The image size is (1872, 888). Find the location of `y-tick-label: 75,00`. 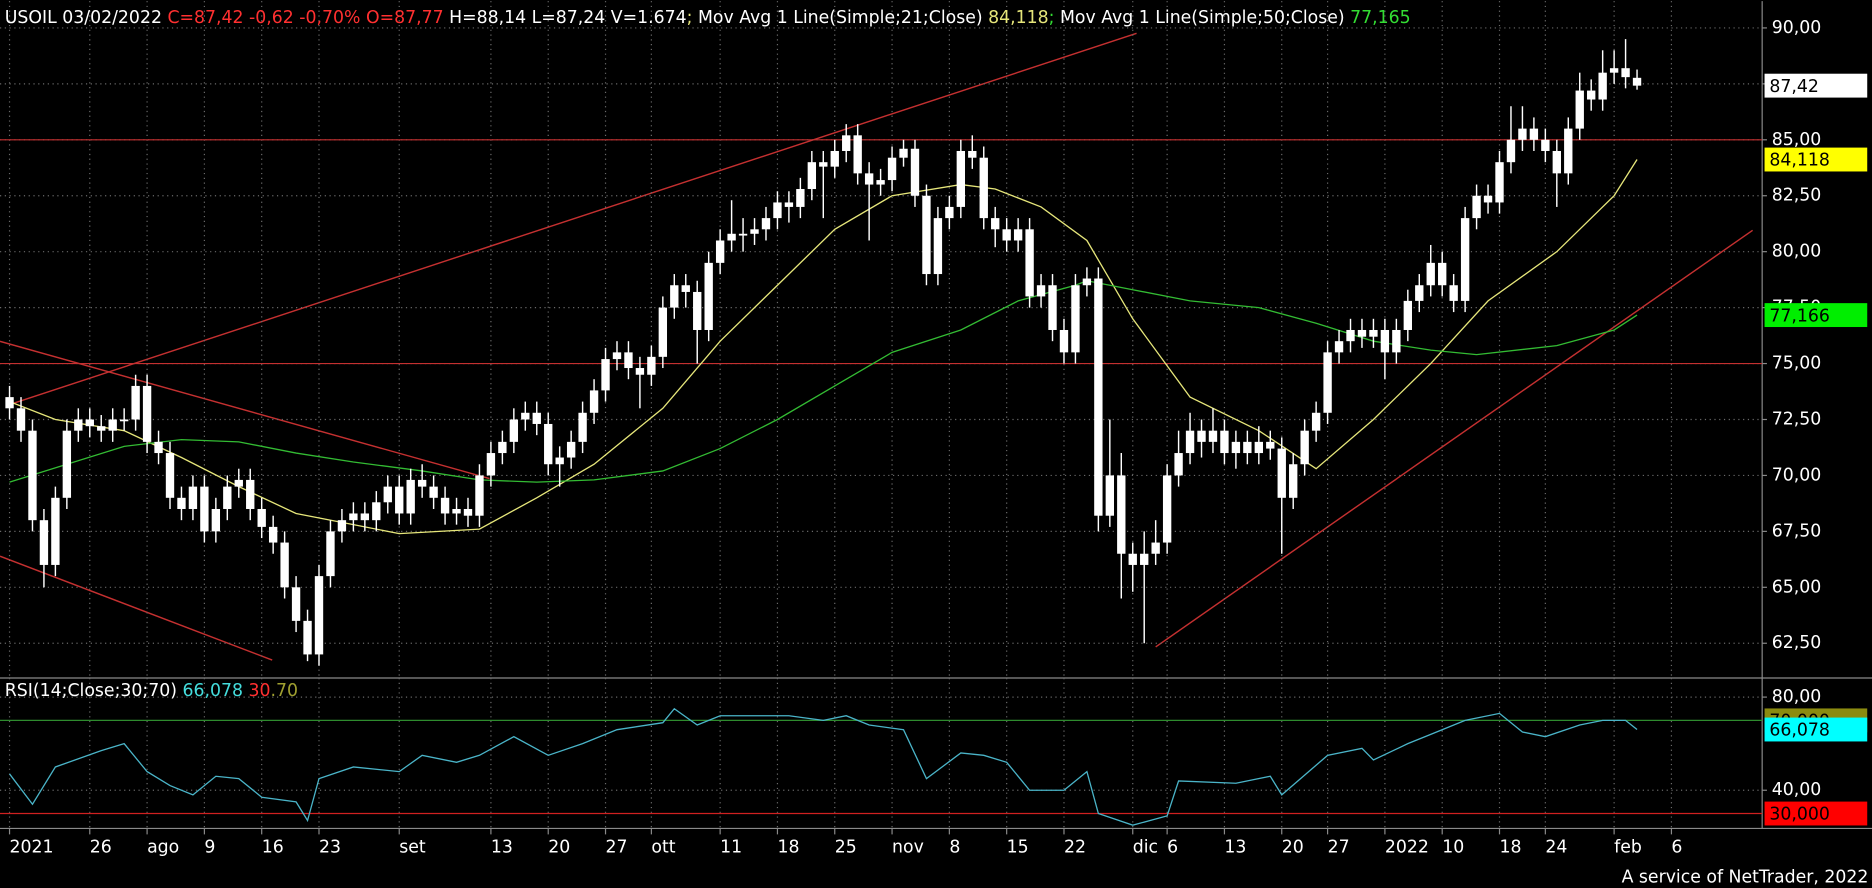

y-tick-label: 75,00 is located at coordinates (1797, 364).